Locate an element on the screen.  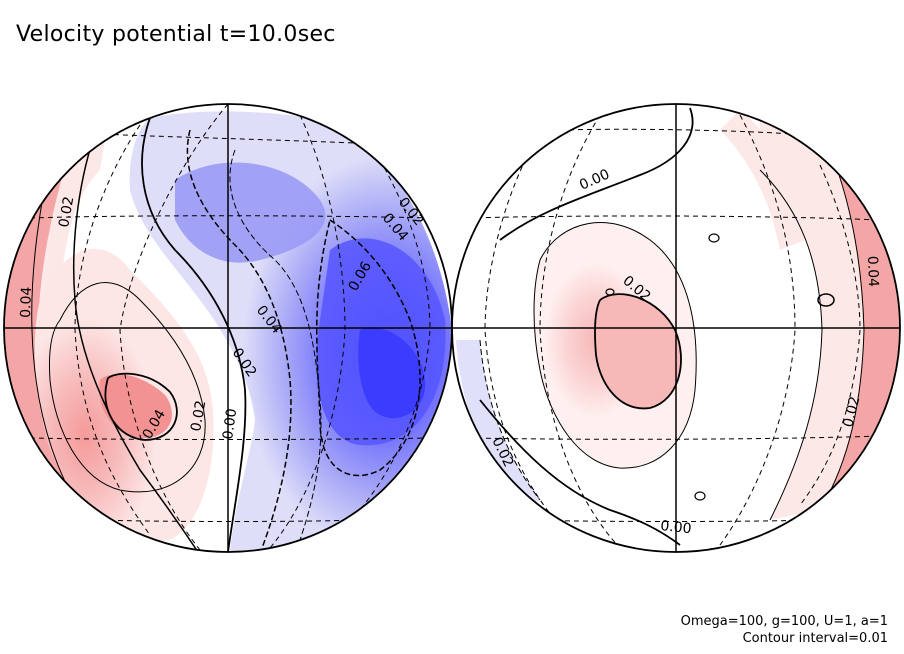
figure-title: Velocity potential t=10.0sec is located at coordinates (176, 34).